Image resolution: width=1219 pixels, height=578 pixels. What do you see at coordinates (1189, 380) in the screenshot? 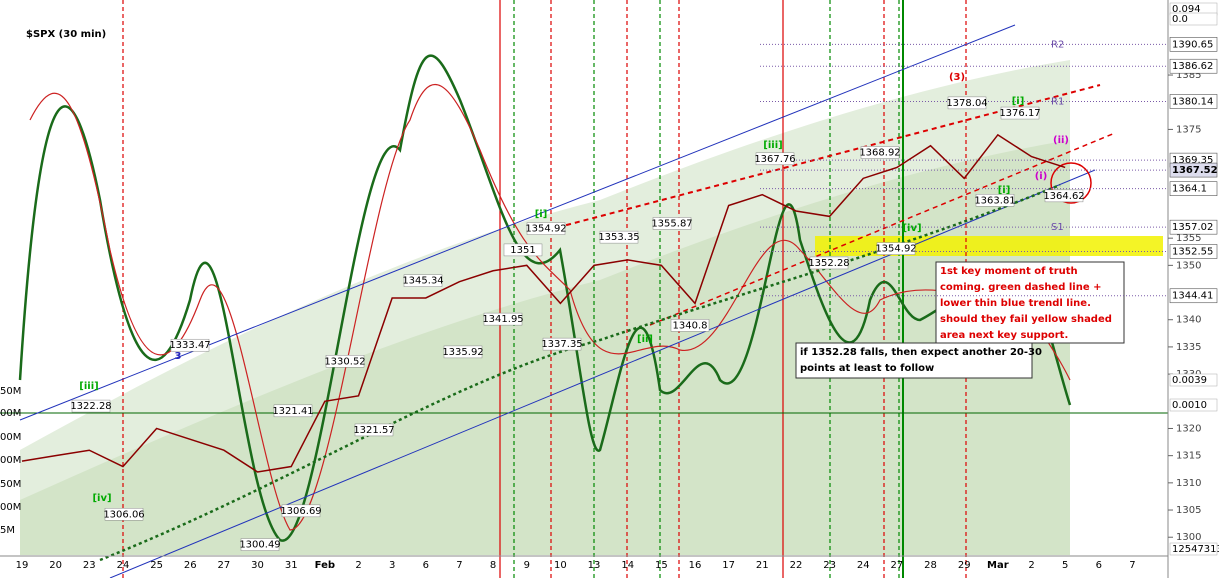
I see `indicator-label: 0.0039` at bounding box center [1189, 380].